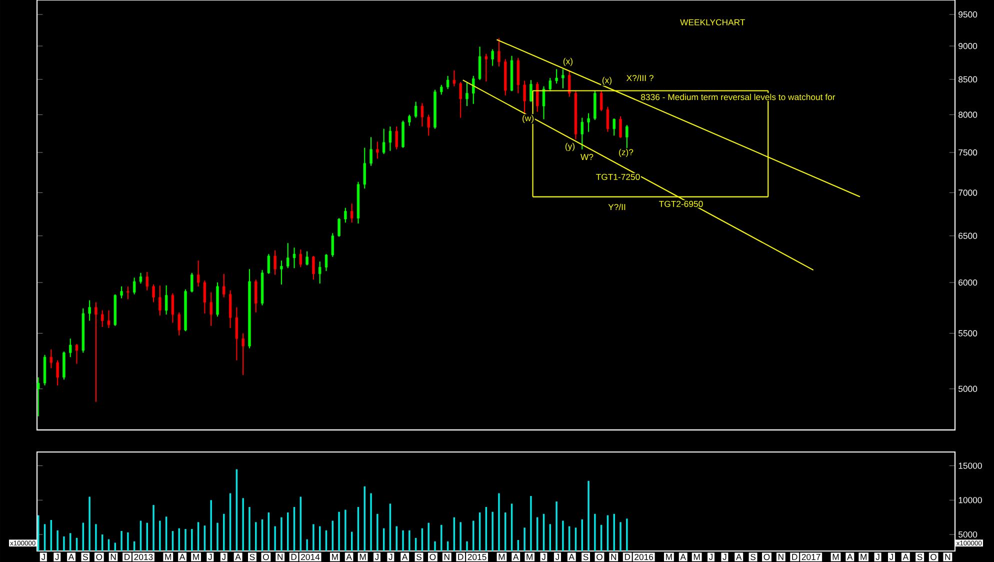 This screenshot has height=562, width=994. What do you see at coordinates (587, 157) in the screenshot?
I see `annotation: W?` at bounding box center [587, 157].